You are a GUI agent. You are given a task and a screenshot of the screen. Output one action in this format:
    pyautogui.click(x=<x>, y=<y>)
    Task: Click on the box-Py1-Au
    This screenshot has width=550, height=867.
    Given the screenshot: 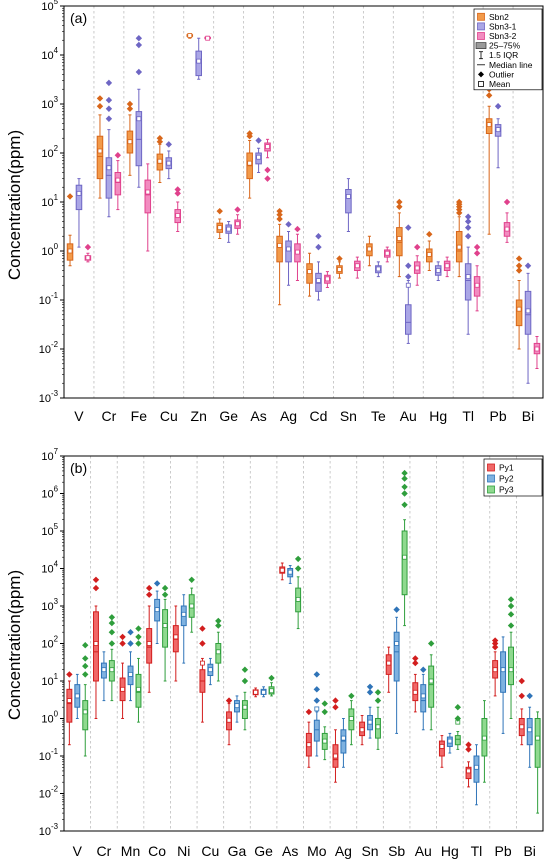 What is the action you would take?
    pyautogui.click(x=415, y=684)
    